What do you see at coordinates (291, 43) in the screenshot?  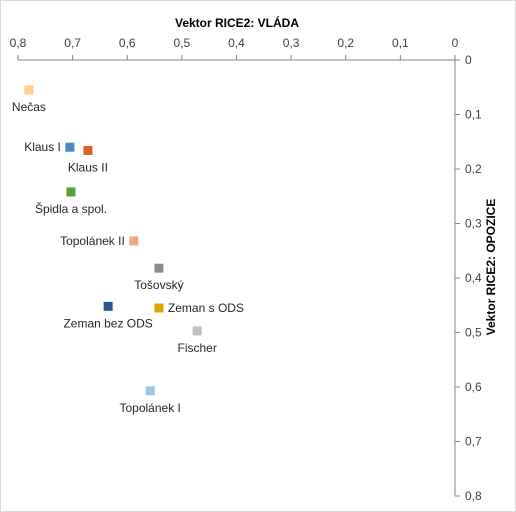 I see `x-tick-label: 0,3` at bounding box center [291, 43].